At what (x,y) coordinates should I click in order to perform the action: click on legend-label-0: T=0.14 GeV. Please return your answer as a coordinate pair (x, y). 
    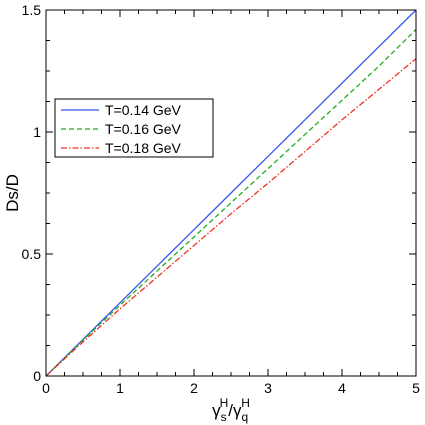
    Looking at the image, I should click on (143, 110).